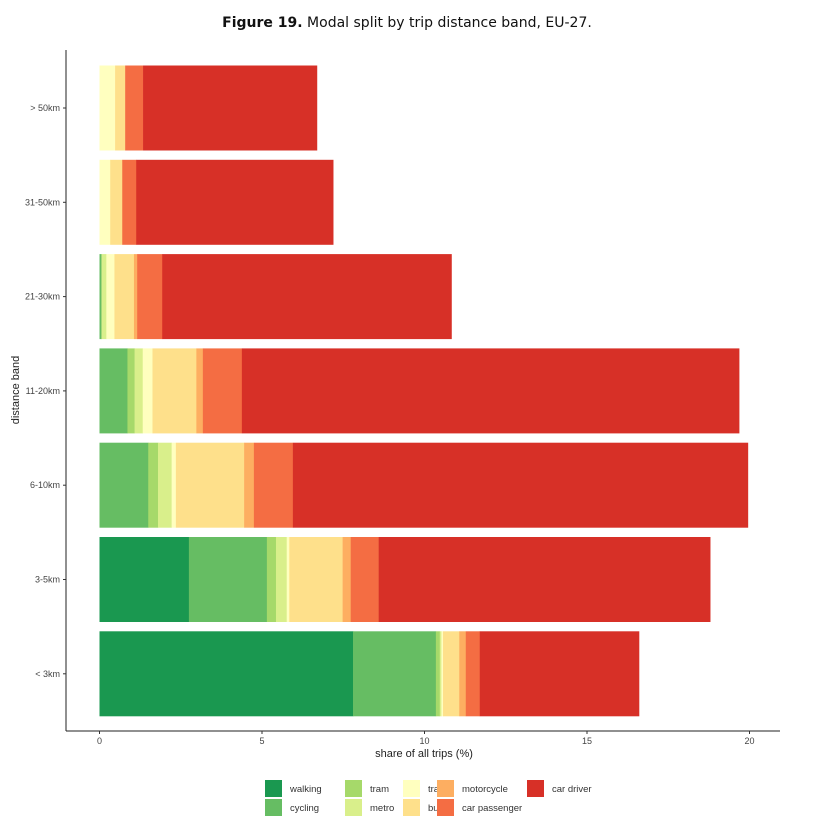 This screenshot has height=830, width=814. I want to click on legend-label: bus, so click(436, 808).